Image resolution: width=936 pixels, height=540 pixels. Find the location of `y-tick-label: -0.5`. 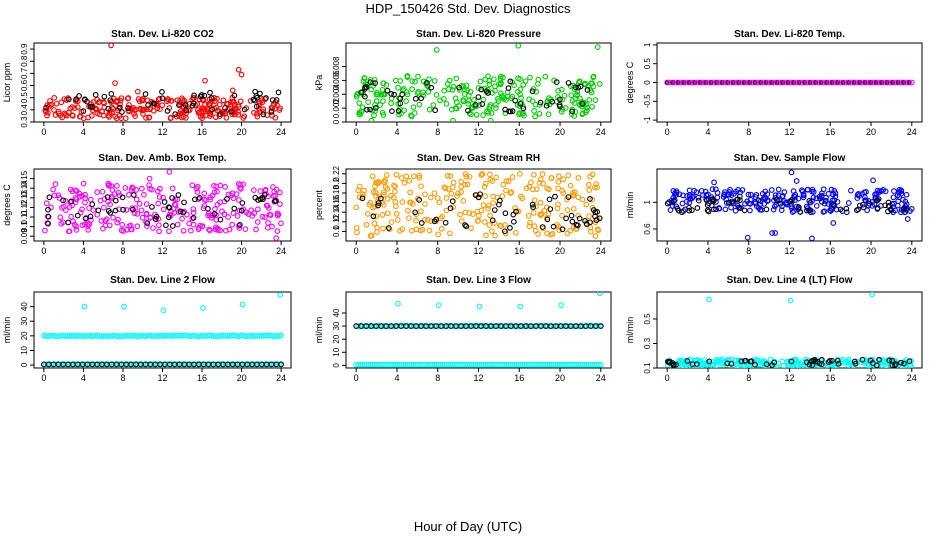

y-tick-label: -0.5 is located at coordinates (647, 101).